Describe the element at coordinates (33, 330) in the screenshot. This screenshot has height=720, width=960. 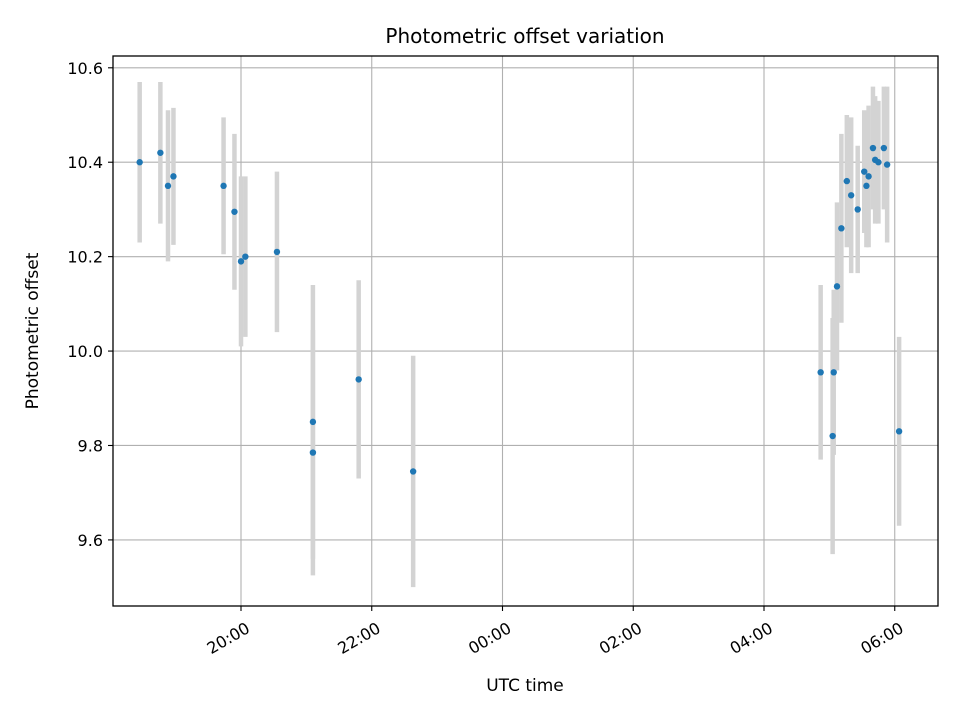
I see `y-axis-label: Photometric offset` at that location.